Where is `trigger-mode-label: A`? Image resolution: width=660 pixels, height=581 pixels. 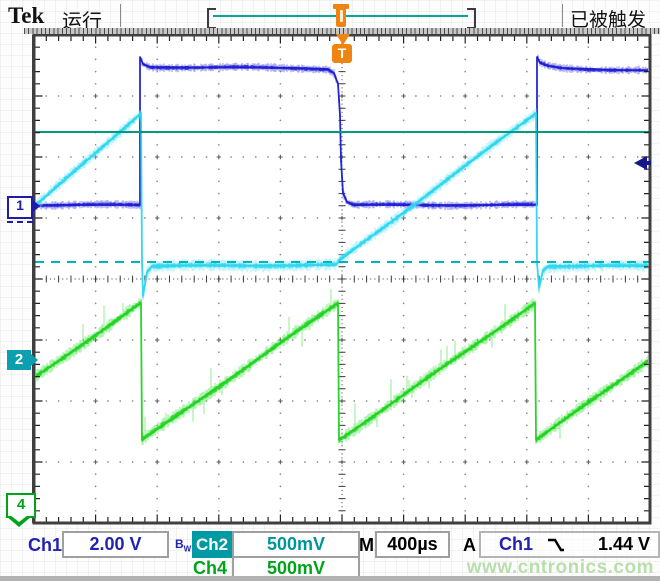
trigger-mode-label: A is located at coordinates (469, 545).